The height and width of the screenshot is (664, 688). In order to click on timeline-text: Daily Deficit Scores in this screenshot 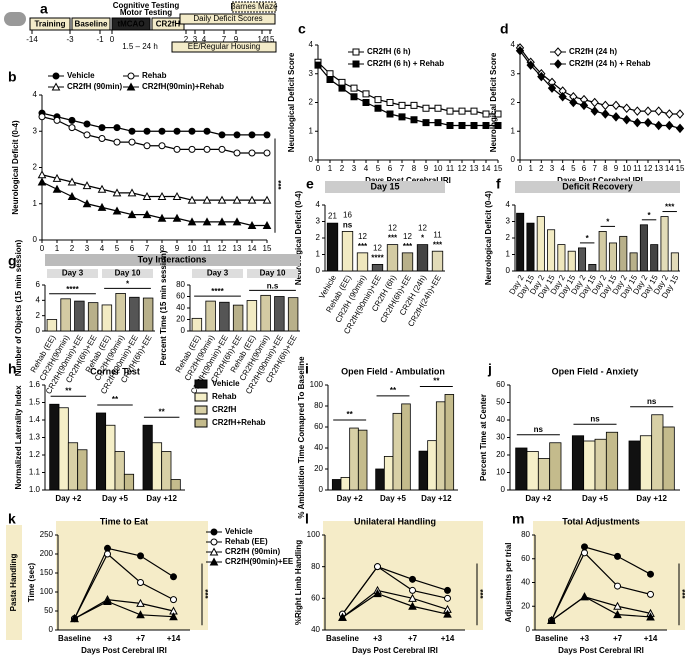, I will do `click(227, 18)`.